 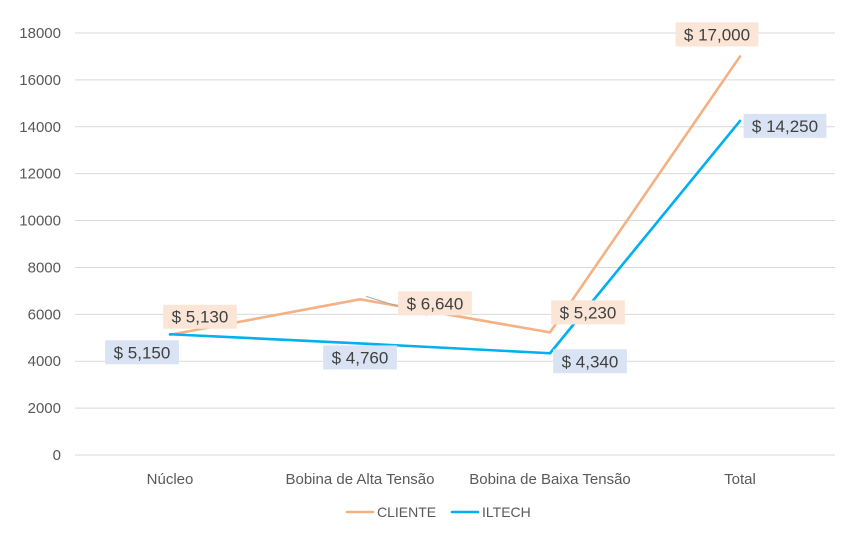 What do you see at coordinates (40, 174) in the screenshot?
I see `y-tick-label: 12000` at bounding box center [40, 174].